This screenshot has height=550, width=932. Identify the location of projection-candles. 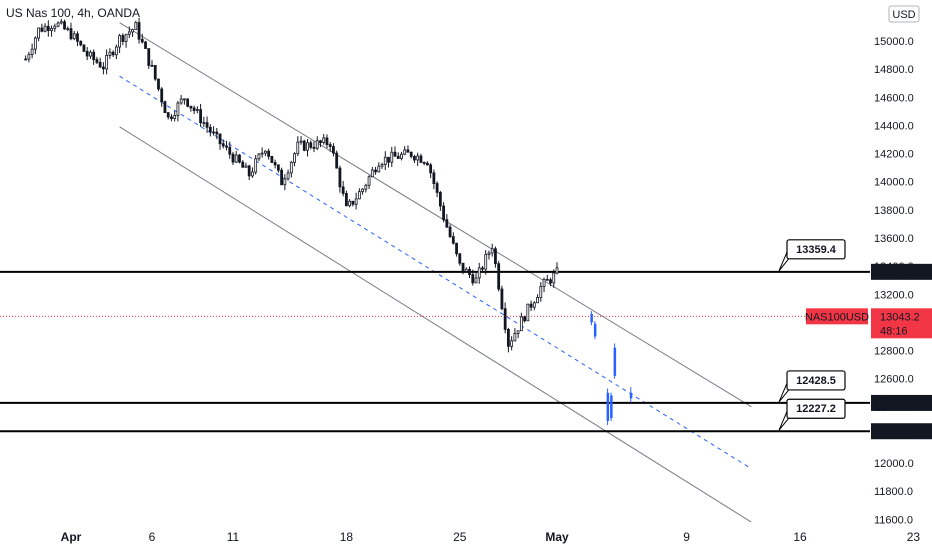
(611, 368).